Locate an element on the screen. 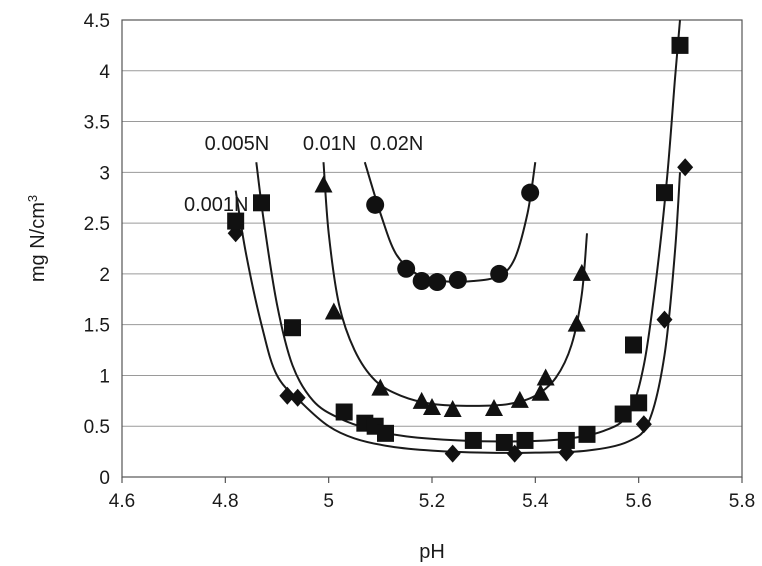 The width and height of the screenshot is (762, 566). point-0.02N-4 is located at coordinates (457, 279).